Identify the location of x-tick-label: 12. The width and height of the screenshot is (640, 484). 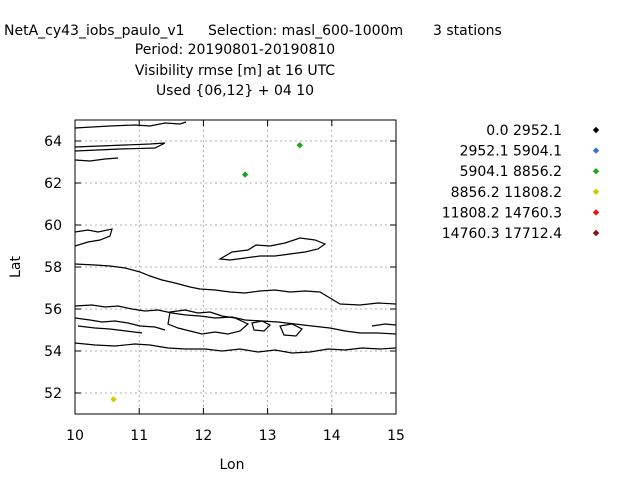
(203, 436).